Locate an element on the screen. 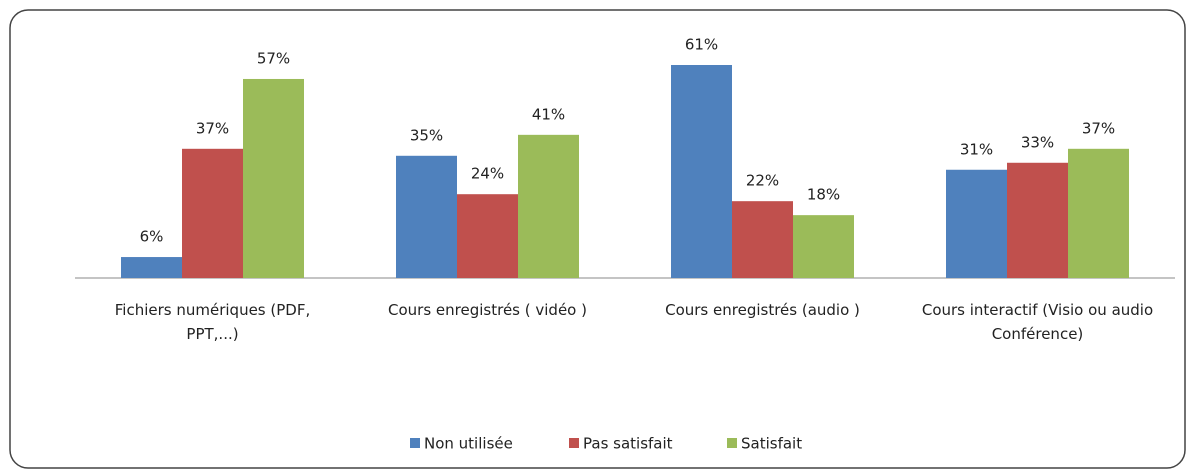  value-label: 22% is located at coordinates (762, 181).